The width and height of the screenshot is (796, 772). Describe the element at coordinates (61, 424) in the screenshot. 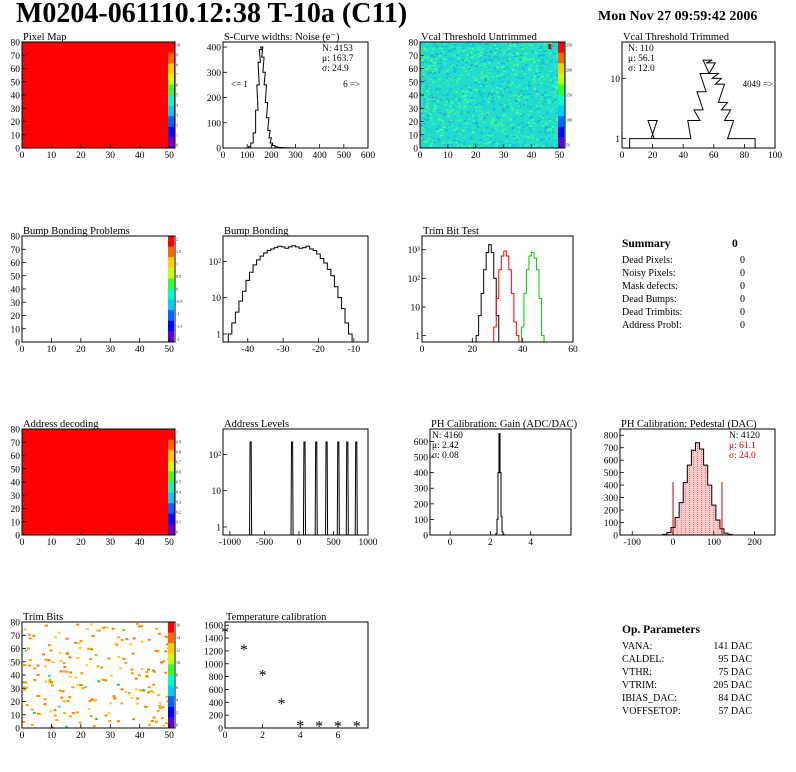

I see `chart-title: Address decoding` at that location.